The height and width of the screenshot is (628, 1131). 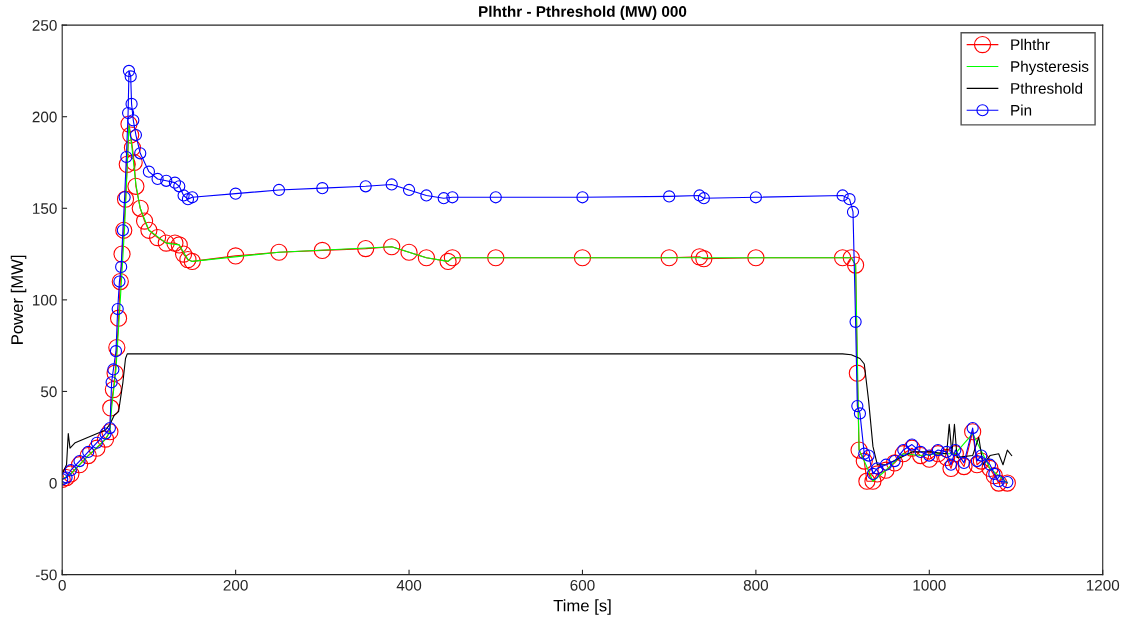 I want to click on x-tick-label: 600, so click(x=582, y=585).